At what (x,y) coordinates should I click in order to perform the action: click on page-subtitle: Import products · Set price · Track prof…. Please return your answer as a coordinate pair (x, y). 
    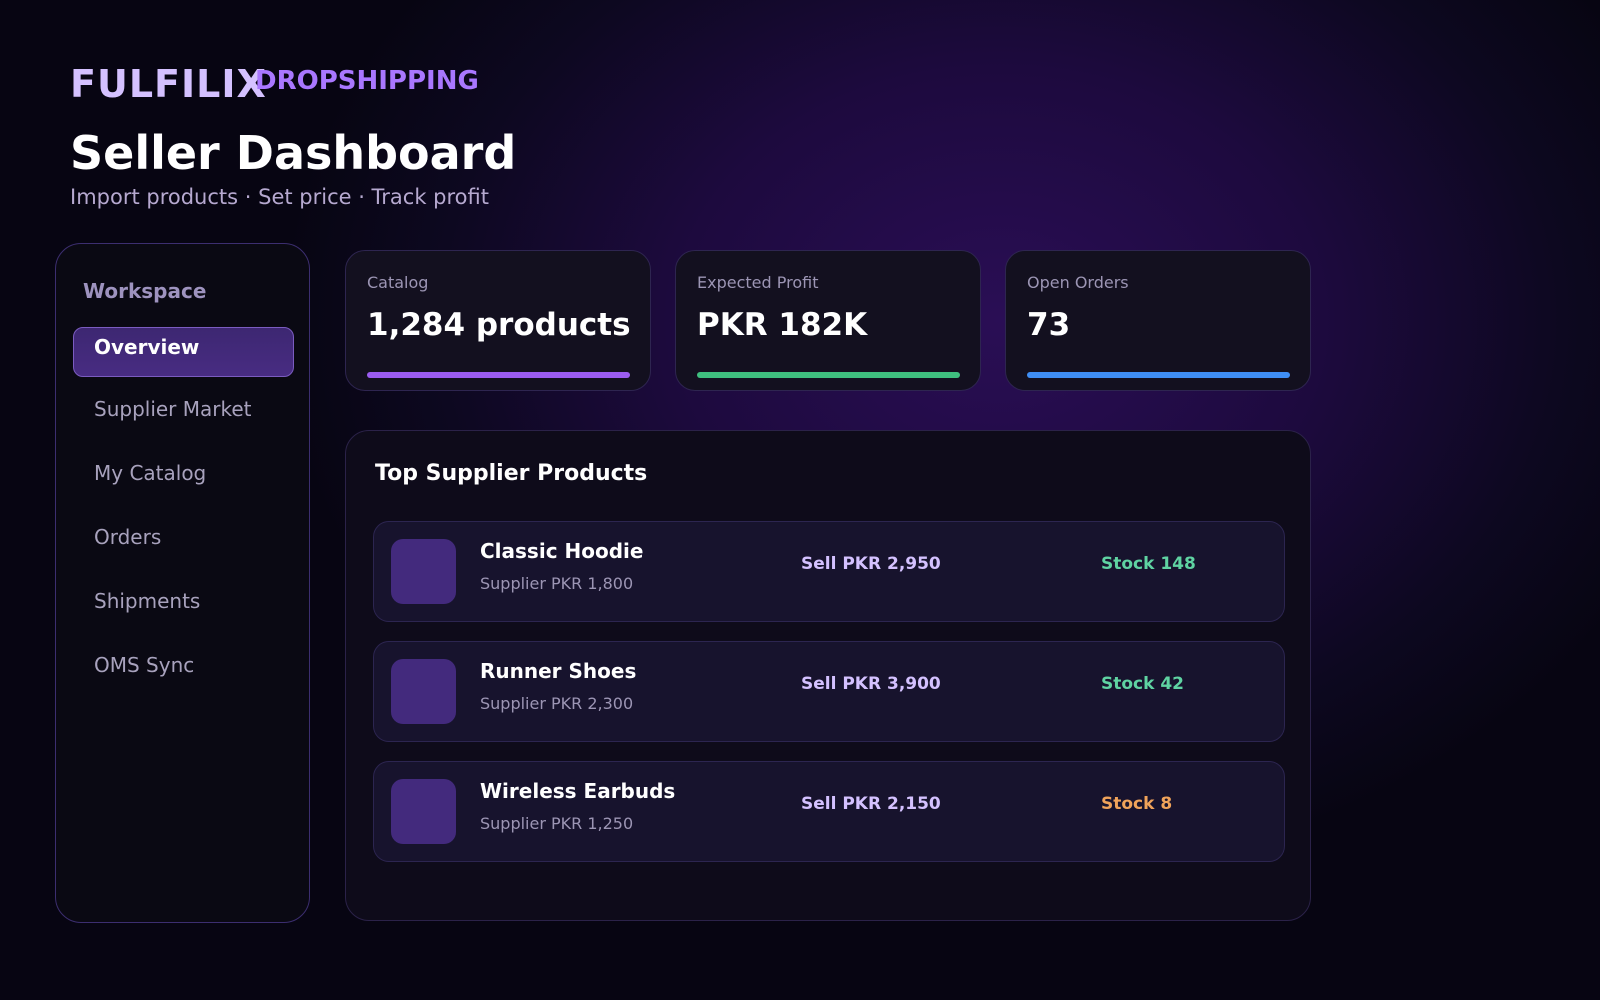
    Looking at the image, I should click on (279, 197).